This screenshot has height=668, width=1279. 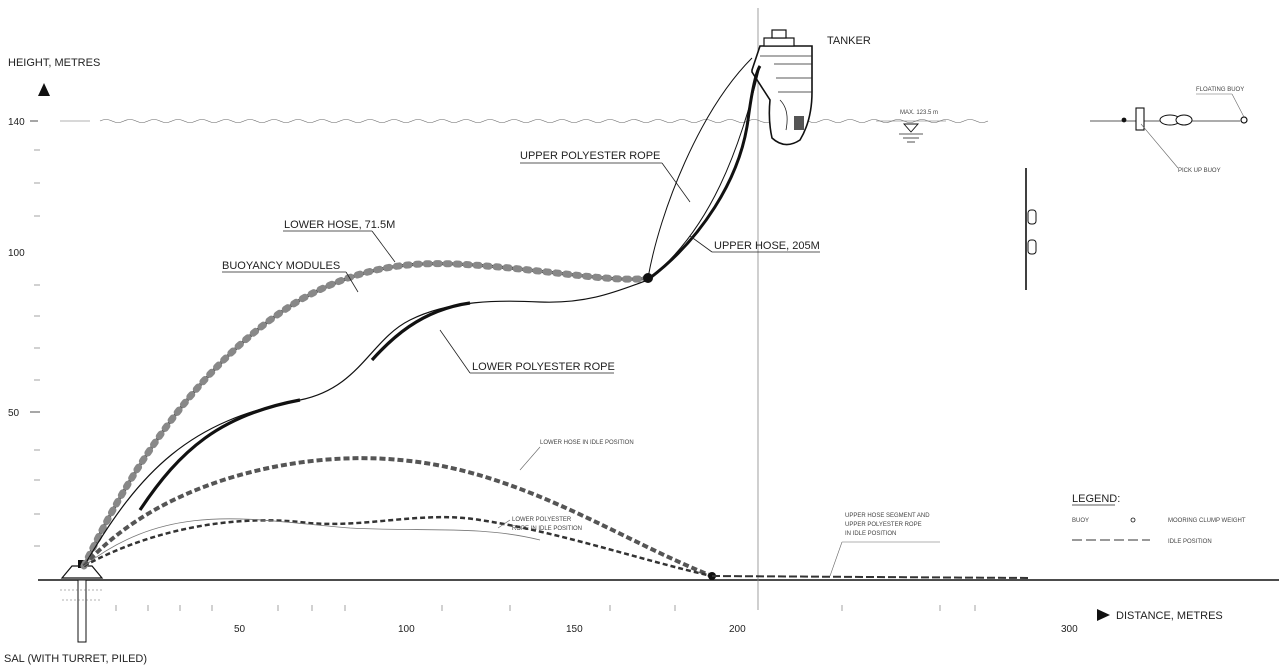 What do you see at coordinates (44, 89) in the screenshot?
I see `height-axis-arrow-icon` at bounding box center [44, 89].